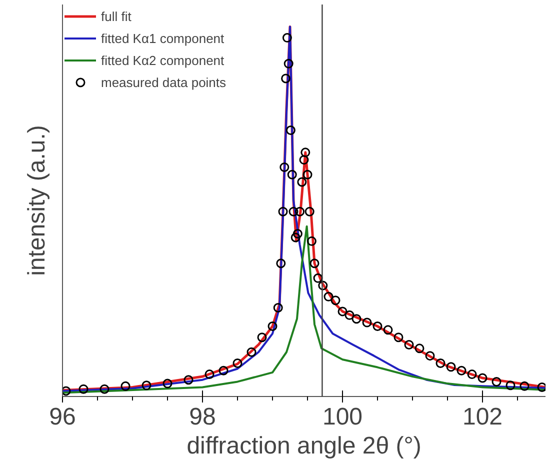  I want to click on legend-label: fitted Kα2 component, so click(162, 60).